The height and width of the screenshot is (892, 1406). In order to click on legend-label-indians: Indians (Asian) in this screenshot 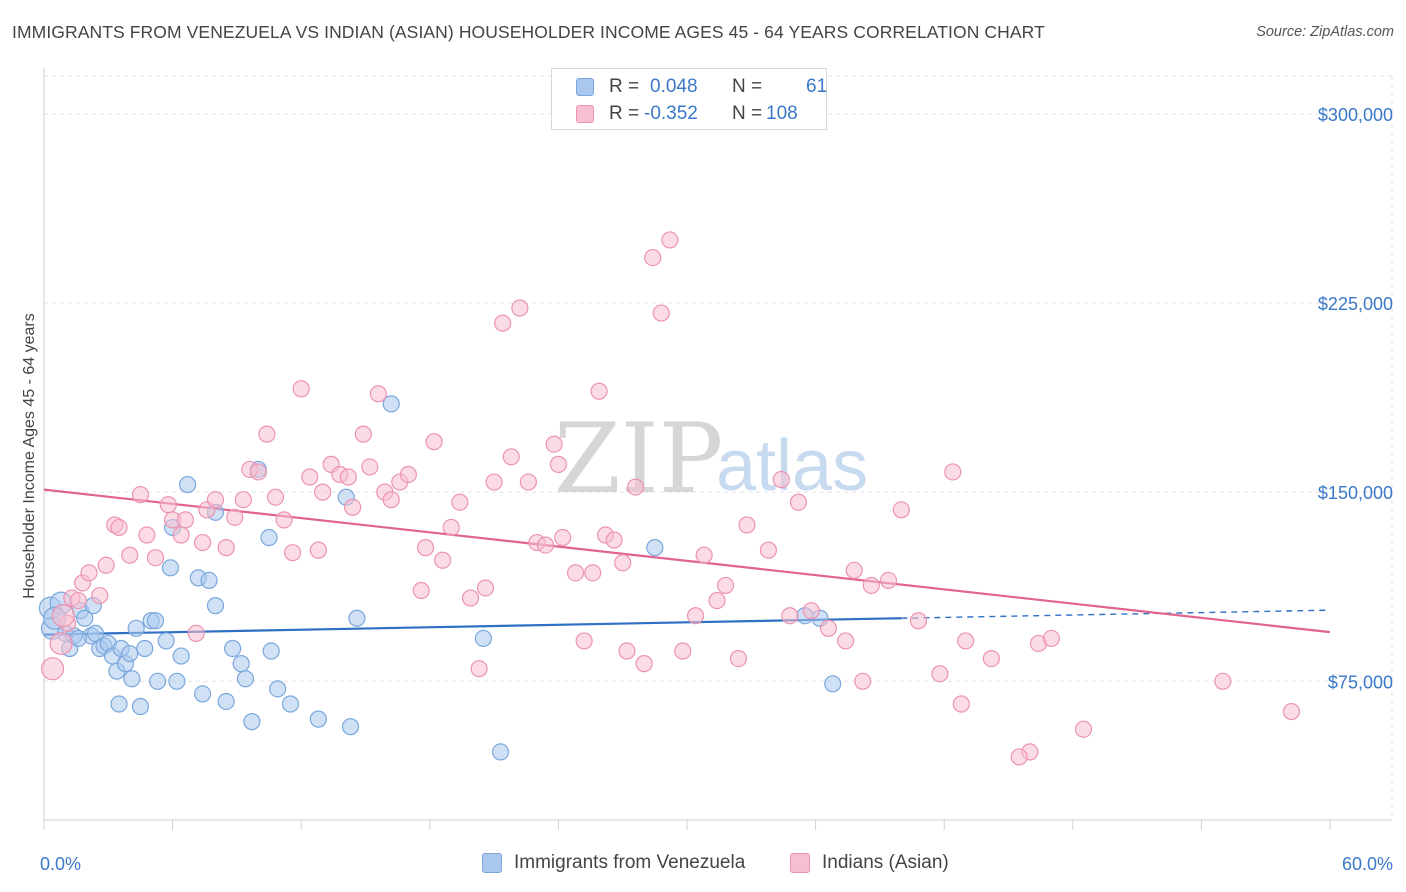, I will do `click(885, 862)`.